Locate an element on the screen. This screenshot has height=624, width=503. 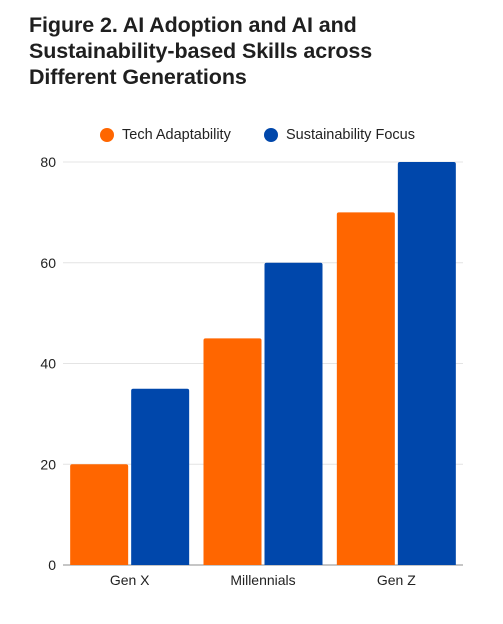
bar-sustainability-focus-millennials is located at coordinates (293, 413).